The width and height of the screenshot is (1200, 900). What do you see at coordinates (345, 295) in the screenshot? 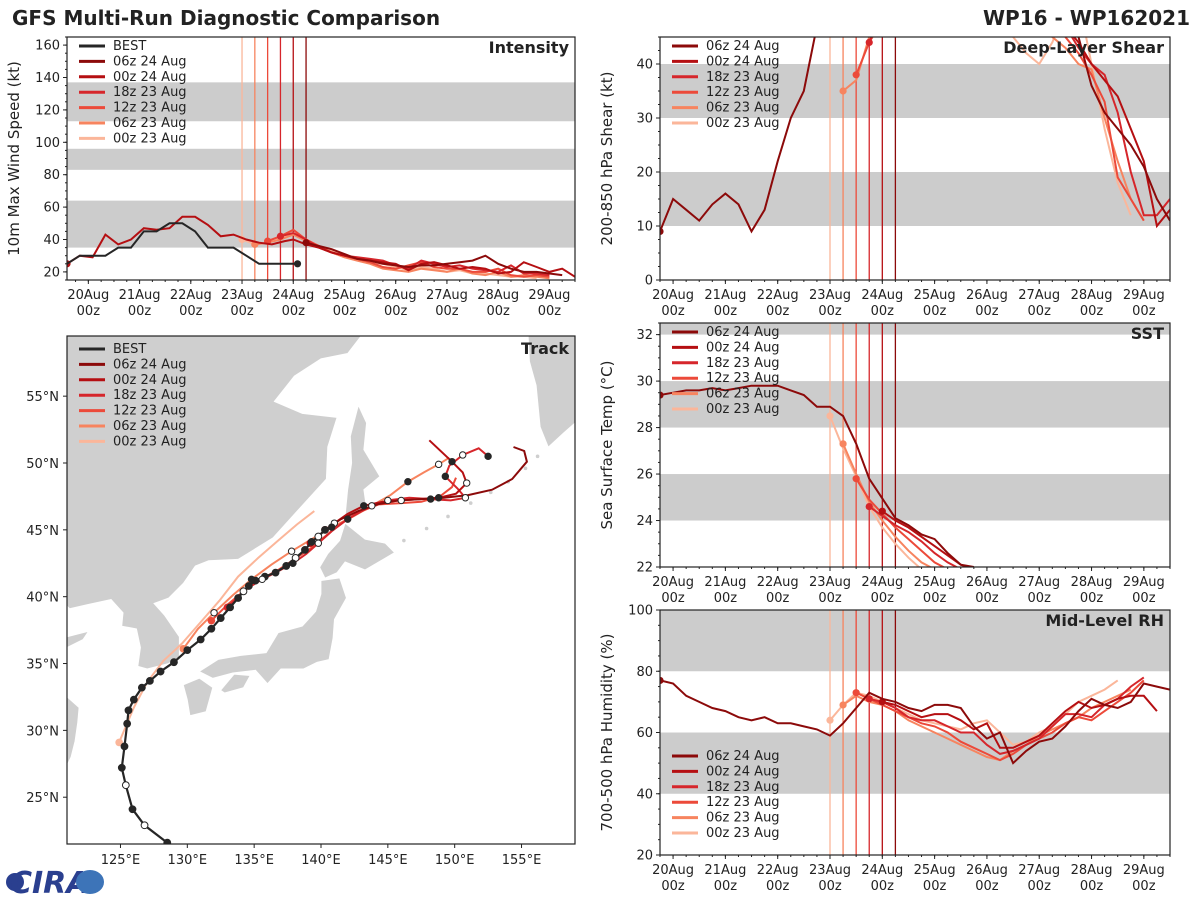
I see `intensity-xtick-day: 25Aug` at bounding box center [345, 295].